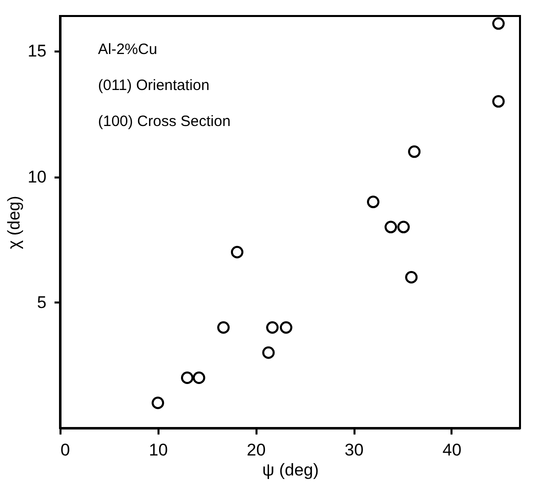 Image resolution: width=537 pixels, height=482 pixels. I want to click on x-tick-label: 40, so click(452, 450).